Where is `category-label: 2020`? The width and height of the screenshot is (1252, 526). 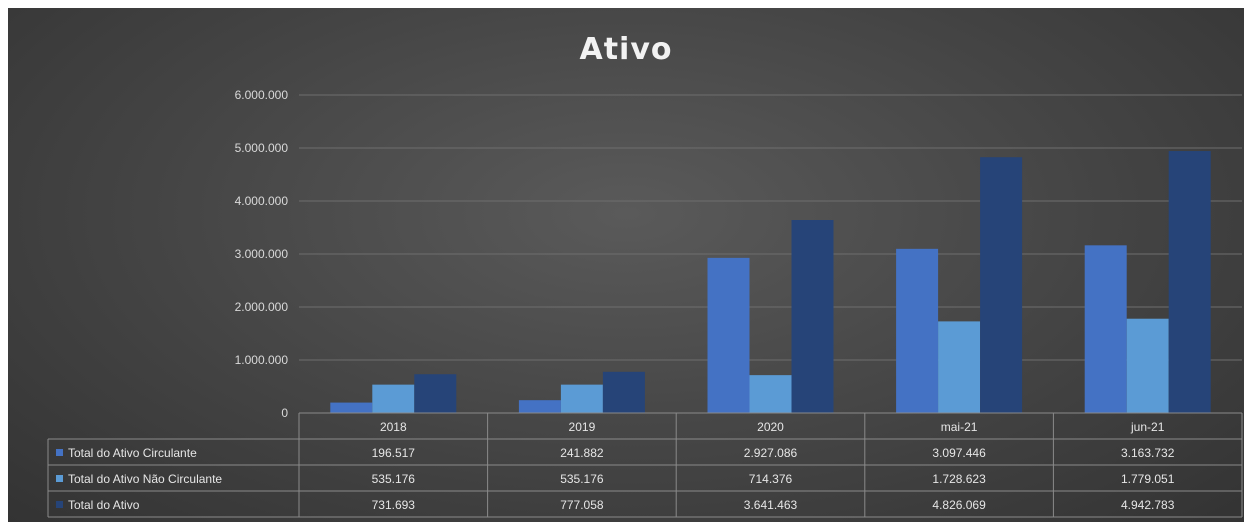
category-label: 2020 is located at coordinates (770, 427).